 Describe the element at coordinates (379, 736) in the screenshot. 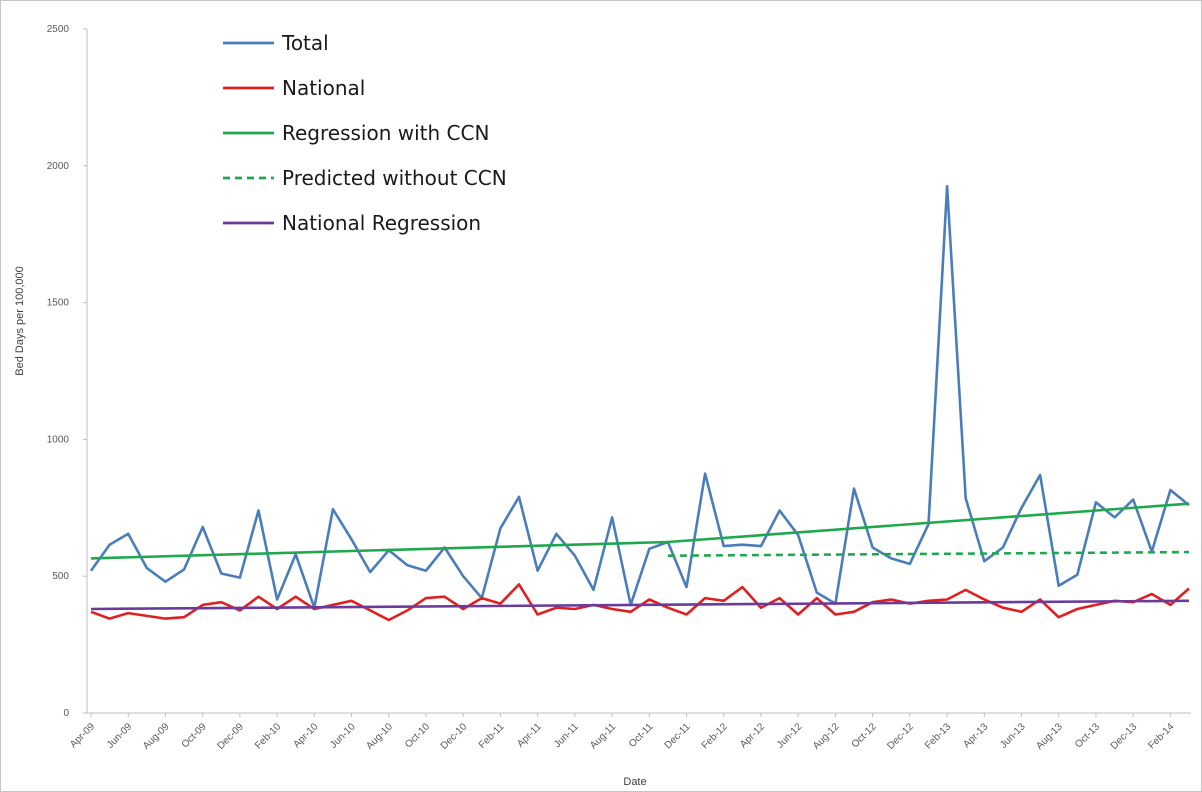

I see `x-tick-label: Aug-10` at that location.